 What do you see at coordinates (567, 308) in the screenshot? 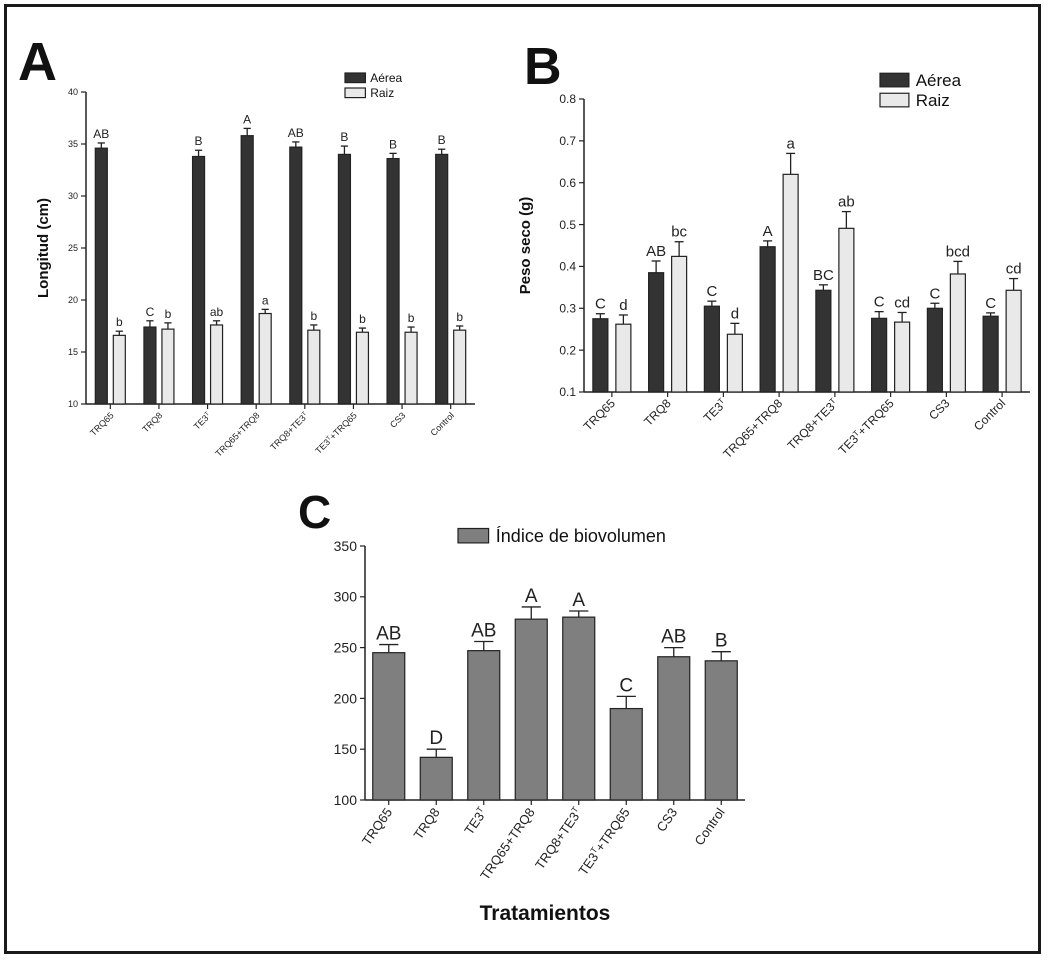
I see `y-tick-label: 0.3` at bounding box center [567, 308].